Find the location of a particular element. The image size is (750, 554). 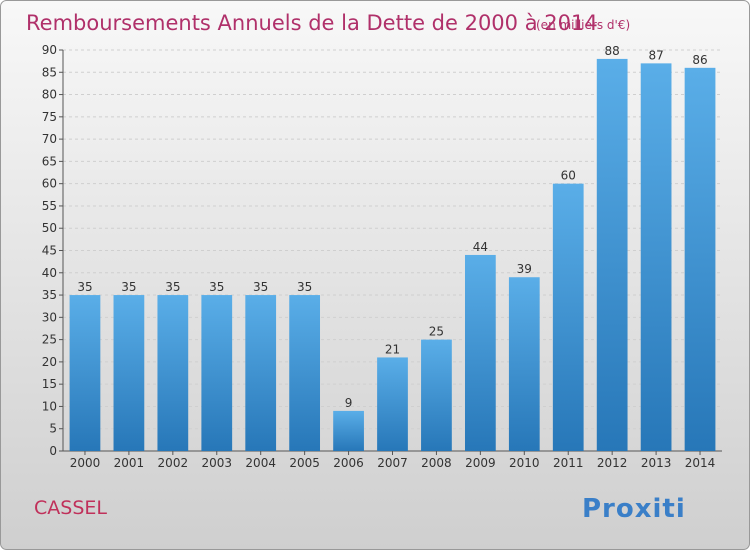

y-tick-label: 35 is located at coordinates (49, 295).